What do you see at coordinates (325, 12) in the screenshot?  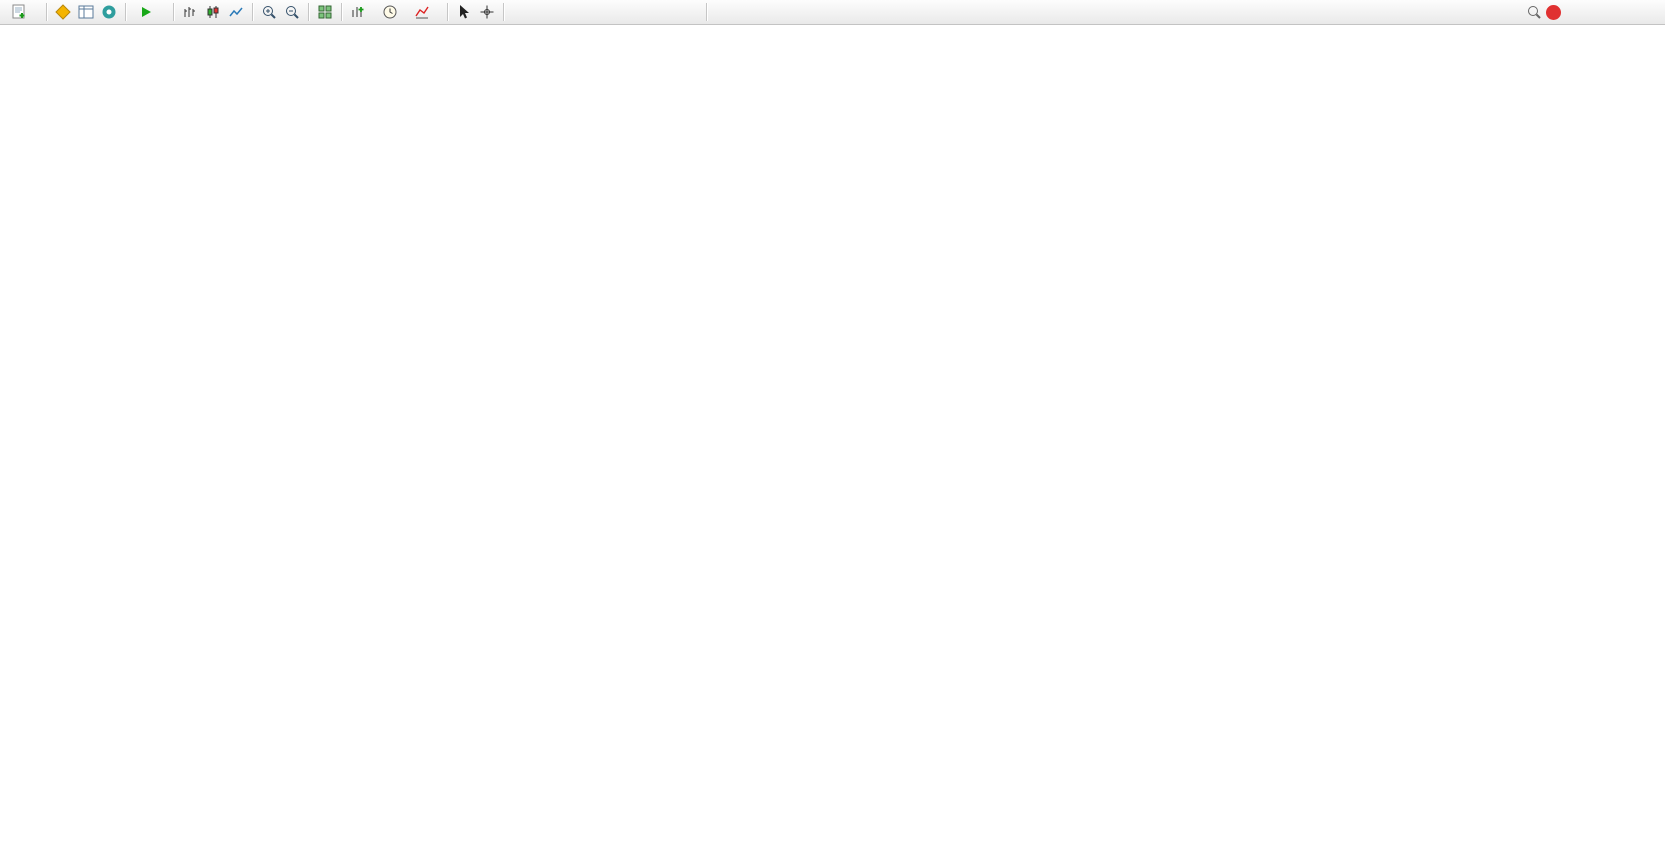 I see `tile-windows-icon` at bounding box center [325, 12].